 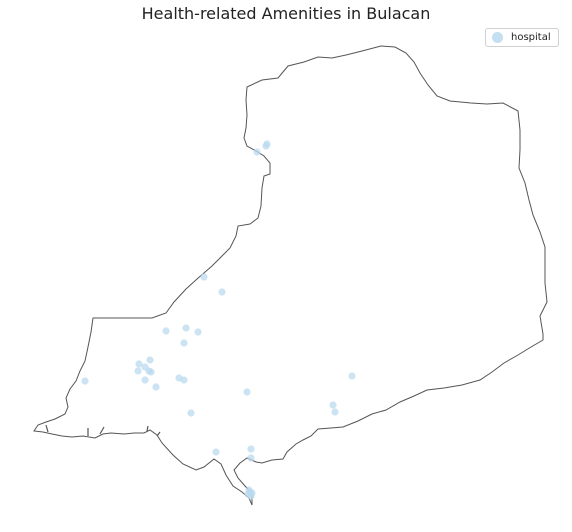 I want to click on legend: hospital, so click(x=522, y=37).